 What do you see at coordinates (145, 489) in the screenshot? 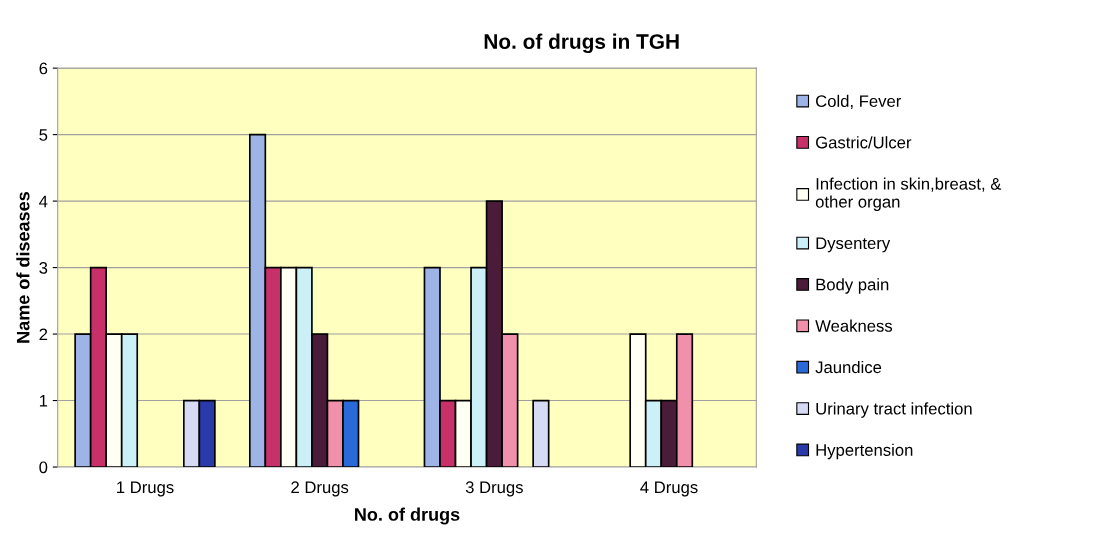
I see `x-tick-label: 1 Drugs` at bounding box center [145, 489].